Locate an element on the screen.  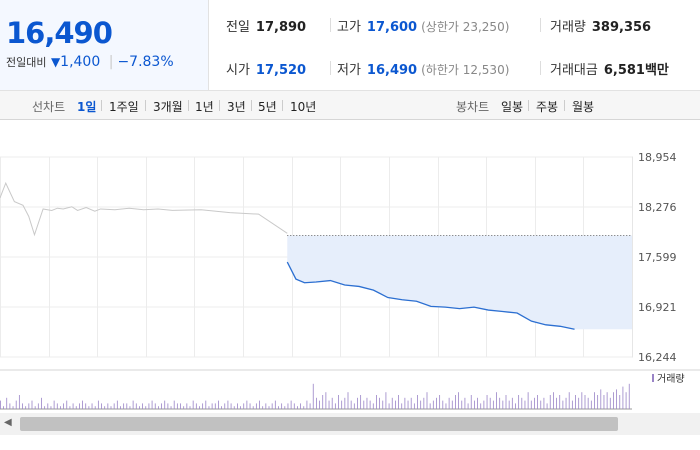
candle-daily-button: 일봉 is located at coordinates (512, 107).